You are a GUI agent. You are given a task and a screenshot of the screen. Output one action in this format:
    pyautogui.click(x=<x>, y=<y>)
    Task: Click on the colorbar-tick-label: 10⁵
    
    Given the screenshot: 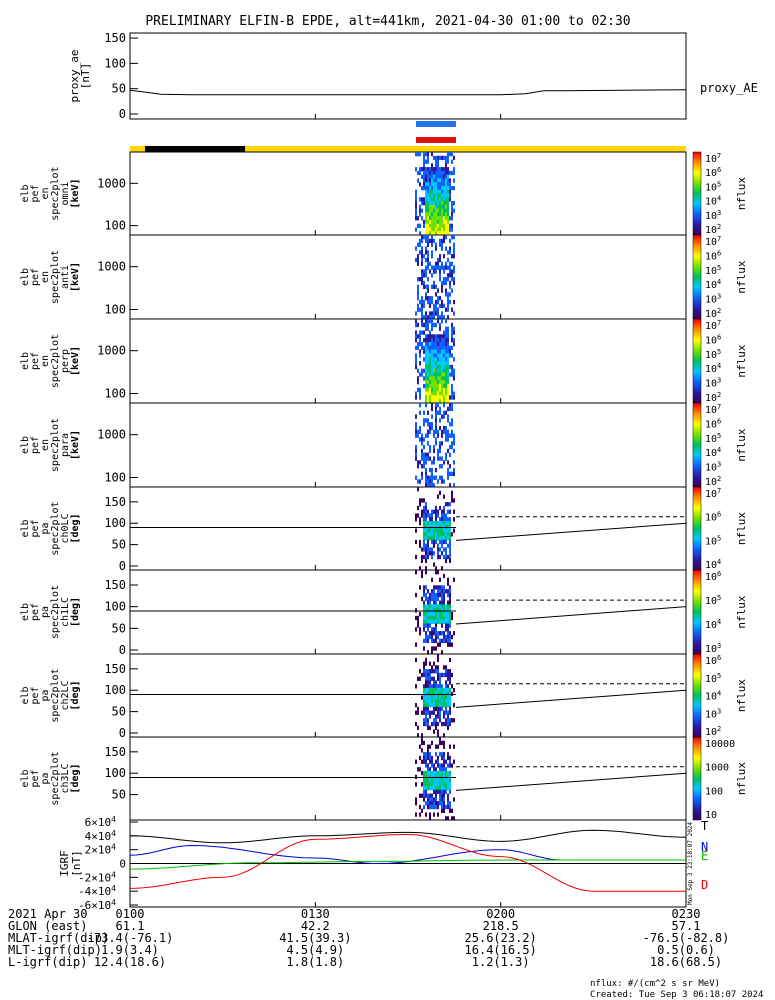 What is the action you would take?
    pyautogui.click(x=713, y=678)
    